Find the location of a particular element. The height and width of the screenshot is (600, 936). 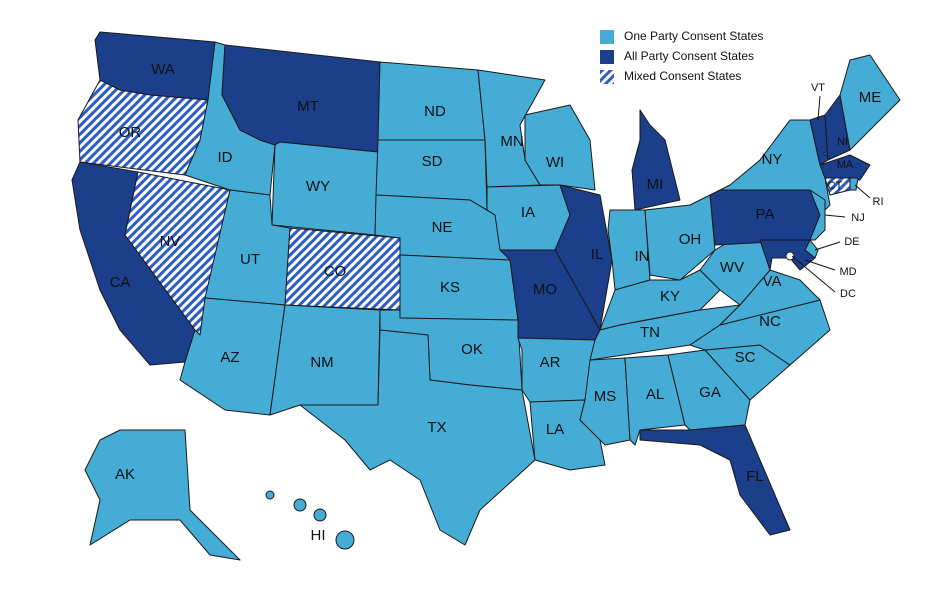

state-label: OR is located at coordinates (130, 132).